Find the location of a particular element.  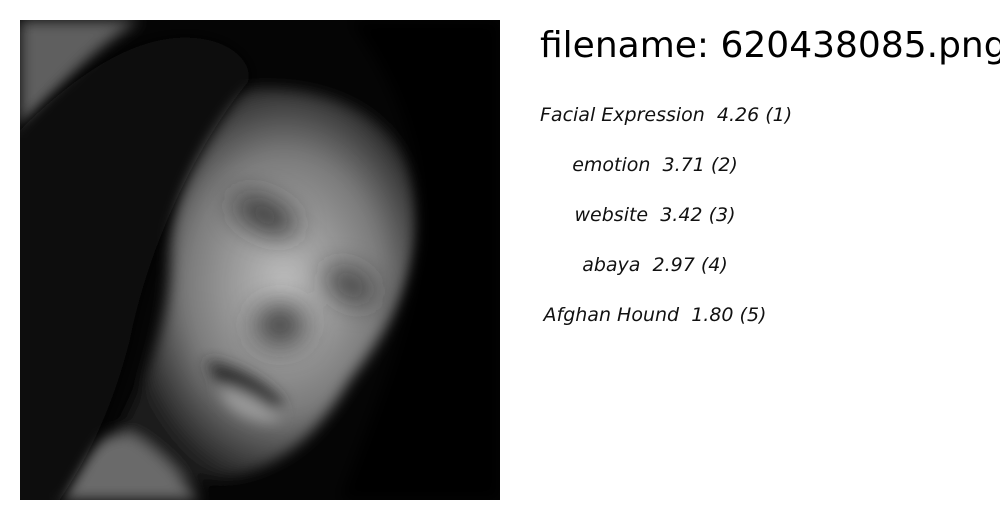

tag-score: 3.42 is located at coordinates (681, 215).